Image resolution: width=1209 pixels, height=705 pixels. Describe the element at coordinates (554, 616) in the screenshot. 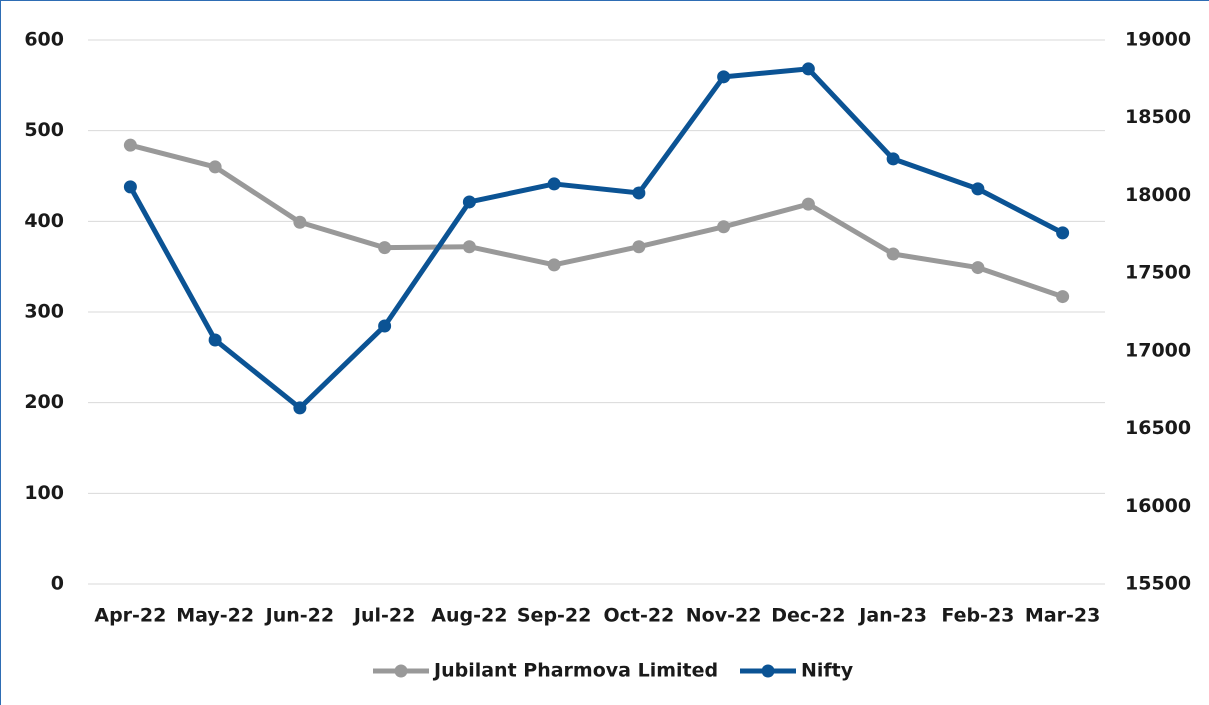

I see `x-tick-label: Sep-22` at that location.